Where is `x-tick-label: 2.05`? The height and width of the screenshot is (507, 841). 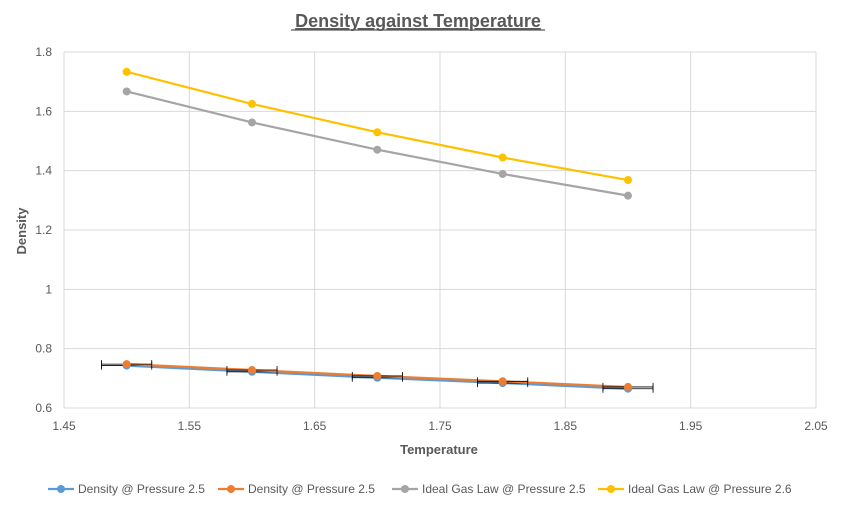
x-tick-label: 2.05 is located at coordinates (816, 426).